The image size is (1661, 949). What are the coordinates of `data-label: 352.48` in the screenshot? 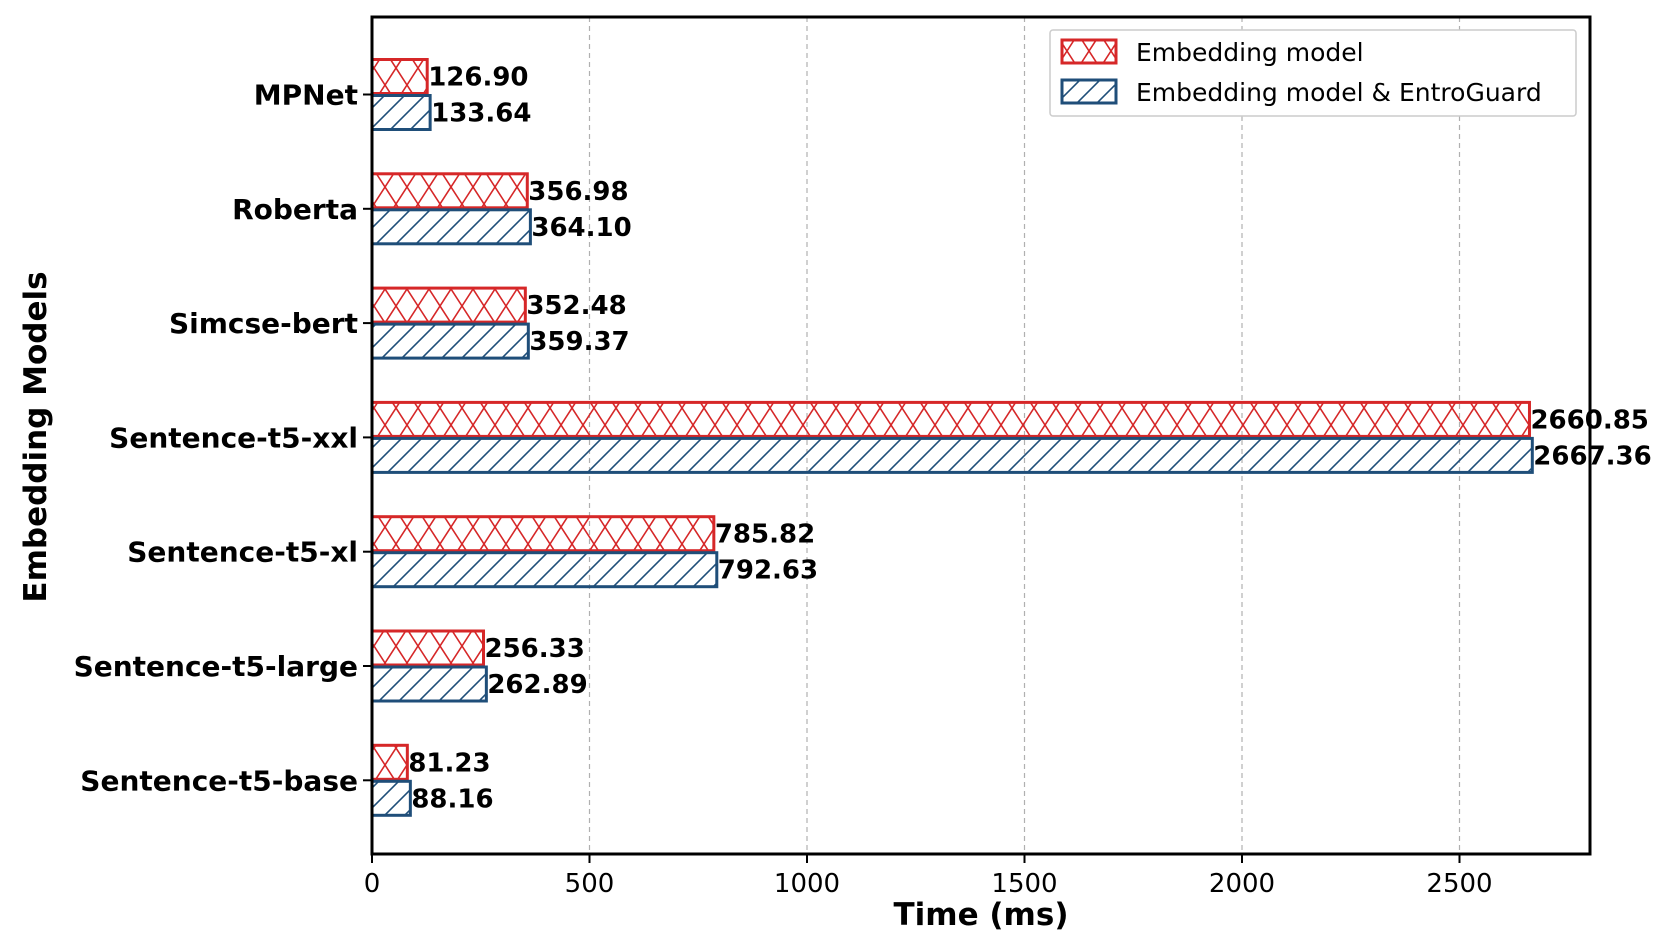 It's located at (576, 306).